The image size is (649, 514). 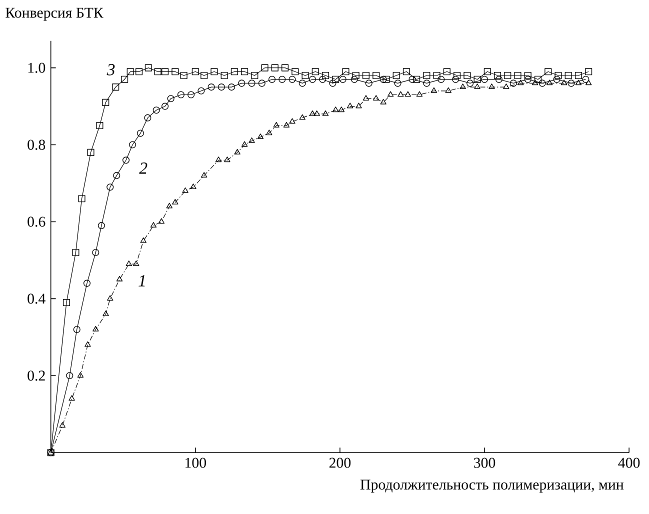 What do you see at coordinates (141, 280) in the screenshot?
I see `series-label: 1` at bounding box center [141, 280].